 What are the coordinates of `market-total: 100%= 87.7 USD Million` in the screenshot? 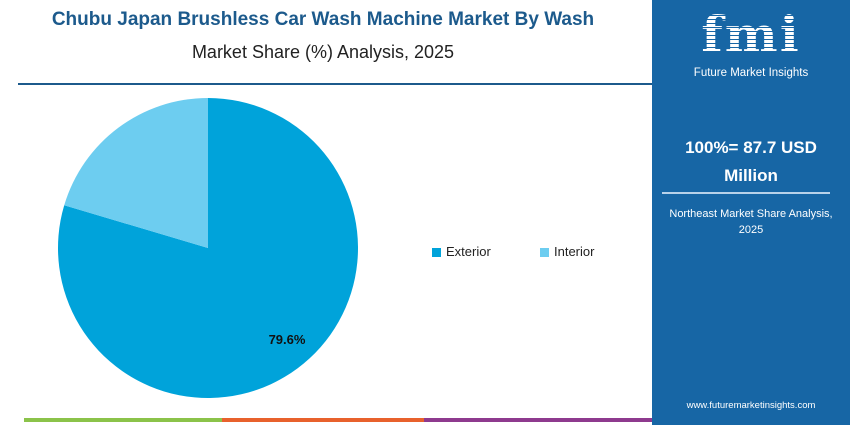 It's located at (751, 162).